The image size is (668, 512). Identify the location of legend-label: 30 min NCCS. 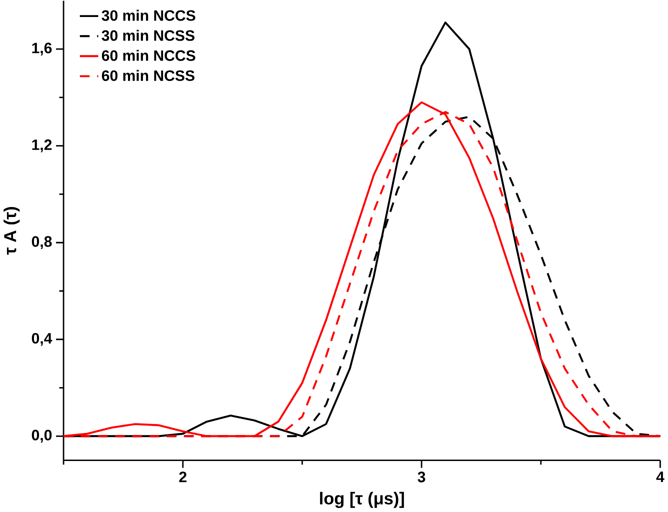
(149, 16).